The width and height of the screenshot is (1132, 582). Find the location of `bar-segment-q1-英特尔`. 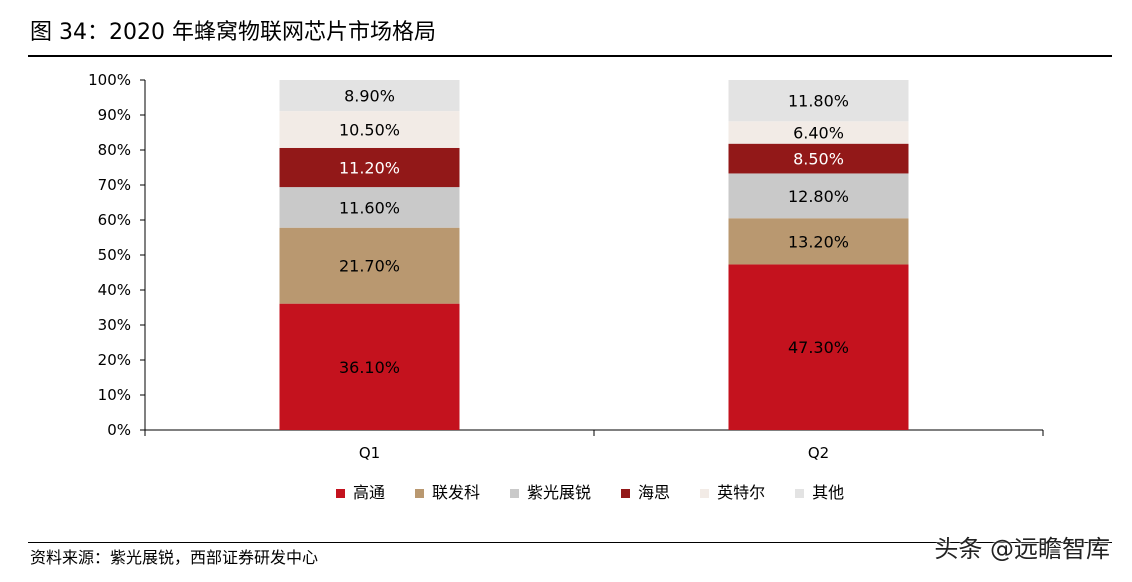

bar-segment-q1-英特尔 is located at coordinates (369, 129).